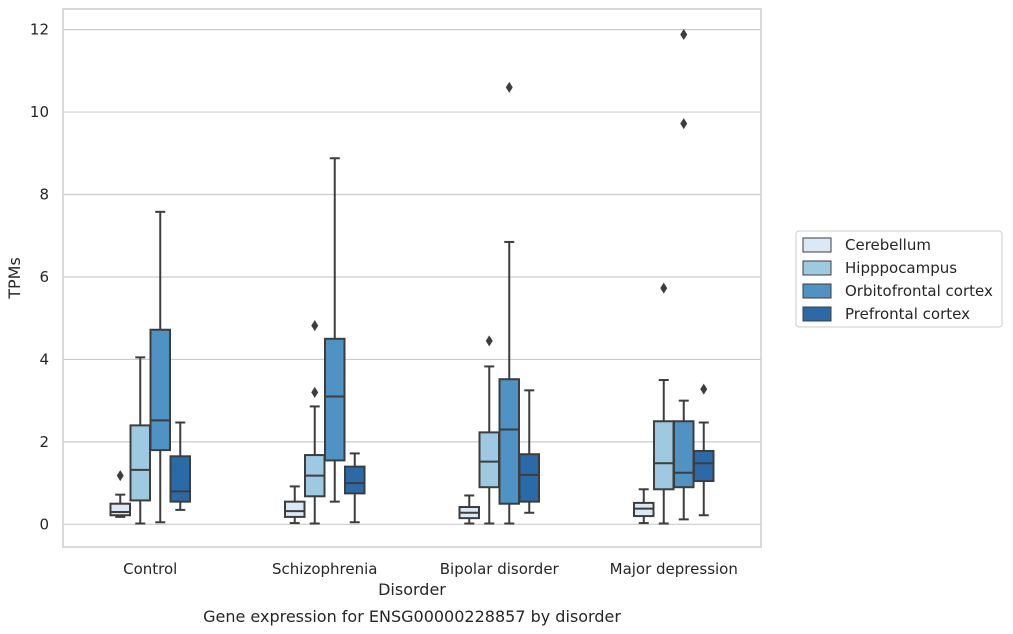 This screenshot has height=634, width=1013. I want to click on y-tick-label: 12, so click(39, 30).